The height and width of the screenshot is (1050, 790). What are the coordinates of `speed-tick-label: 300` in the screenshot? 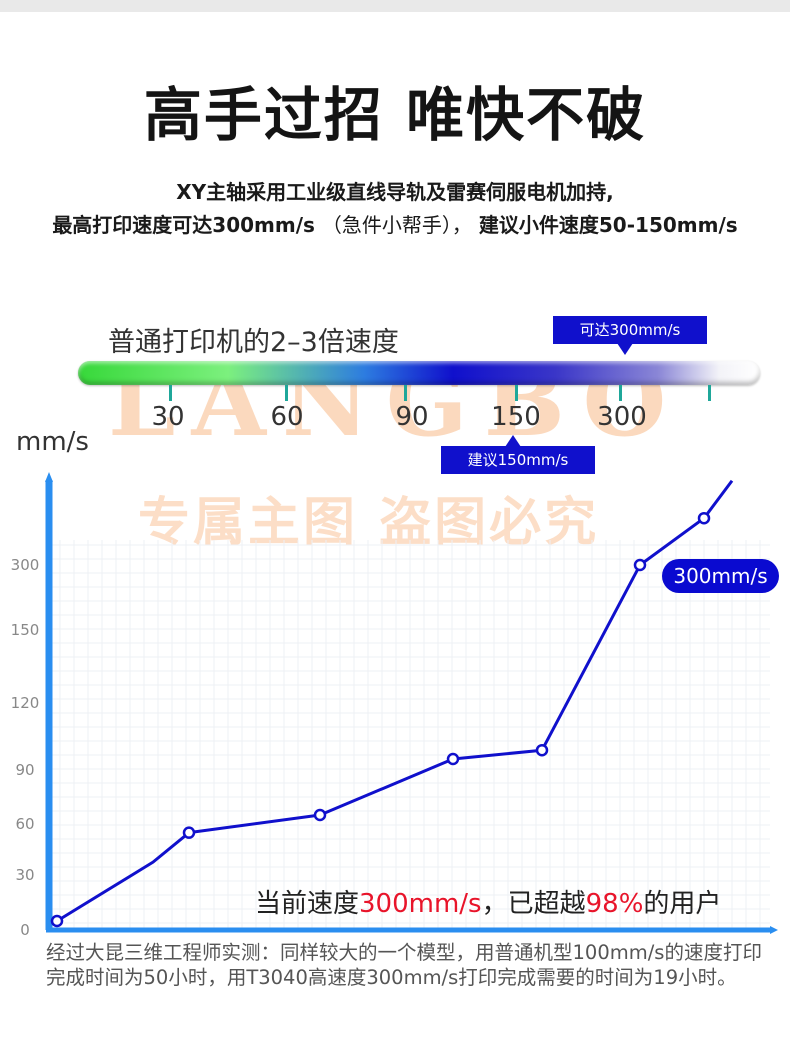 It's located at (622, 417).